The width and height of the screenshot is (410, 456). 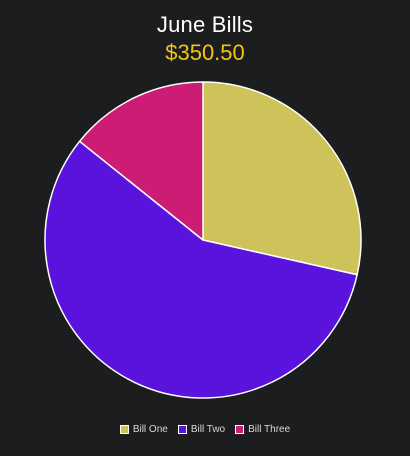 I want to click on pie-slice-bill-three, so click(x=141, y=161).